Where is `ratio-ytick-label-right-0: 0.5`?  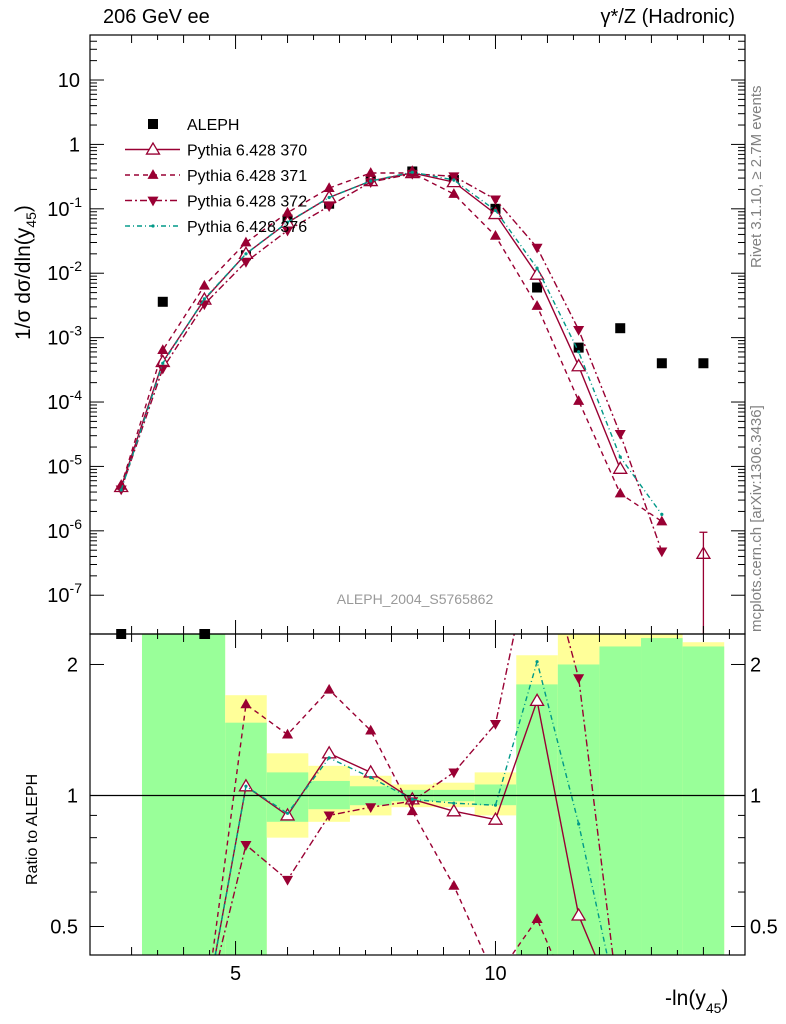 ratio-ytick-label-right-0: 0.5 is located at coordinates (764, 927).